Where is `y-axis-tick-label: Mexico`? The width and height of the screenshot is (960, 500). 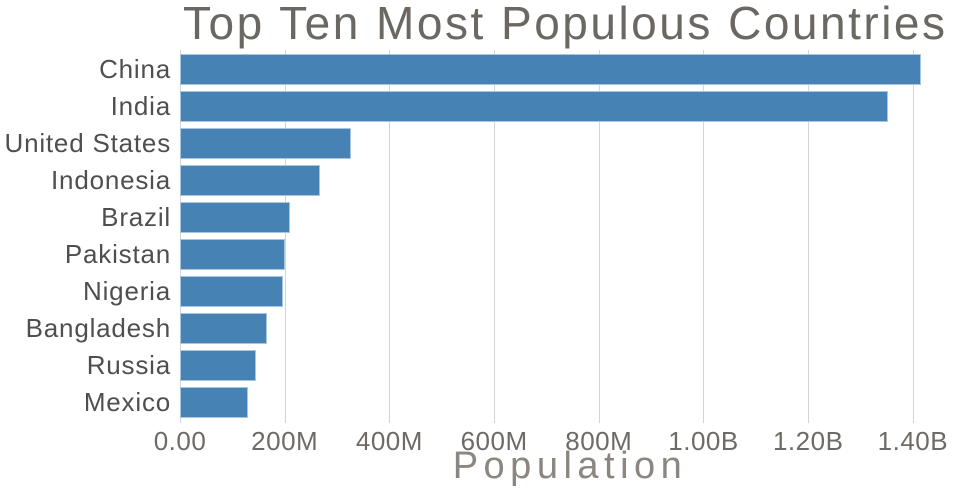 y-axis-tick-label: Mexico is located at coordinates (127, 402).